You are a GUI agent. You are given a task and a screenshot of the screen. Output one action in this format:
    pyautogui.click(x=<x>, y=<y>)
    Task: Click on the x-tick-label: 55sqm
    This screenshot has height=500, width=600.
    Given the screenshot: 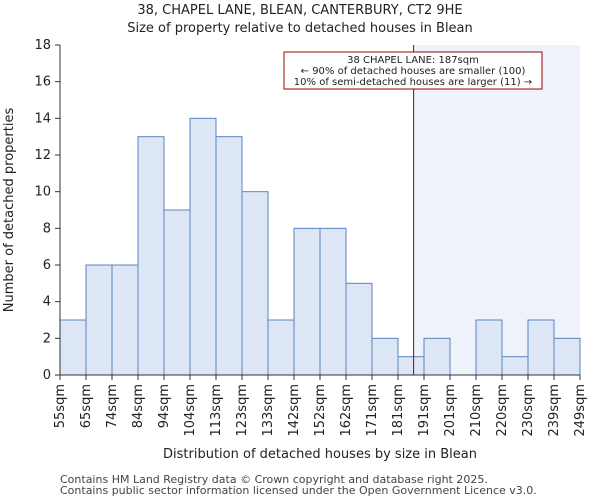 What is the action you would take?
    pyautogui.click(x=60, y=406)
    